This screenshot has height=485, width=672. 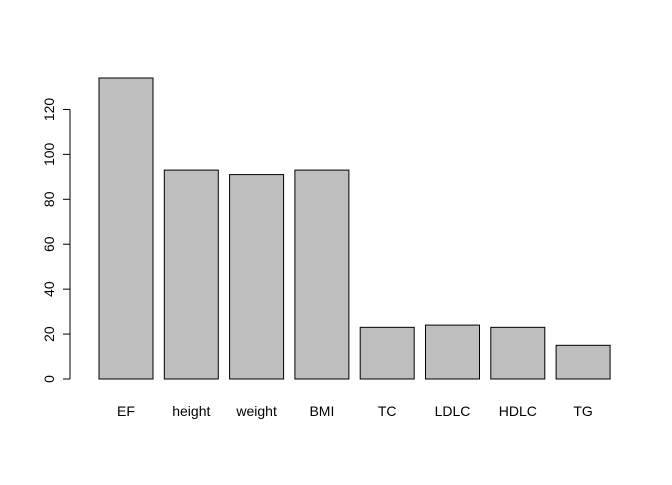 What do you see at coordinates (355, 411) in the screenshot?
I see `x-axis-labels: EF height weight BMI TC LDLC HDLC TG` at bounding box center [355, 411].